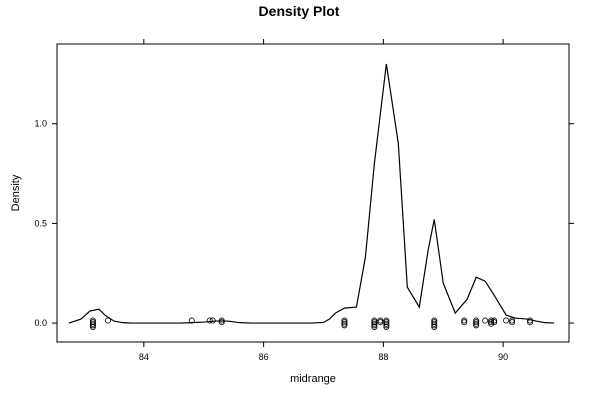 The height and width of the screenshot is (400, 599). Describe the element at coordinates (383, 357) in the screenshot. I see `x-tick-label: 88` at that location.